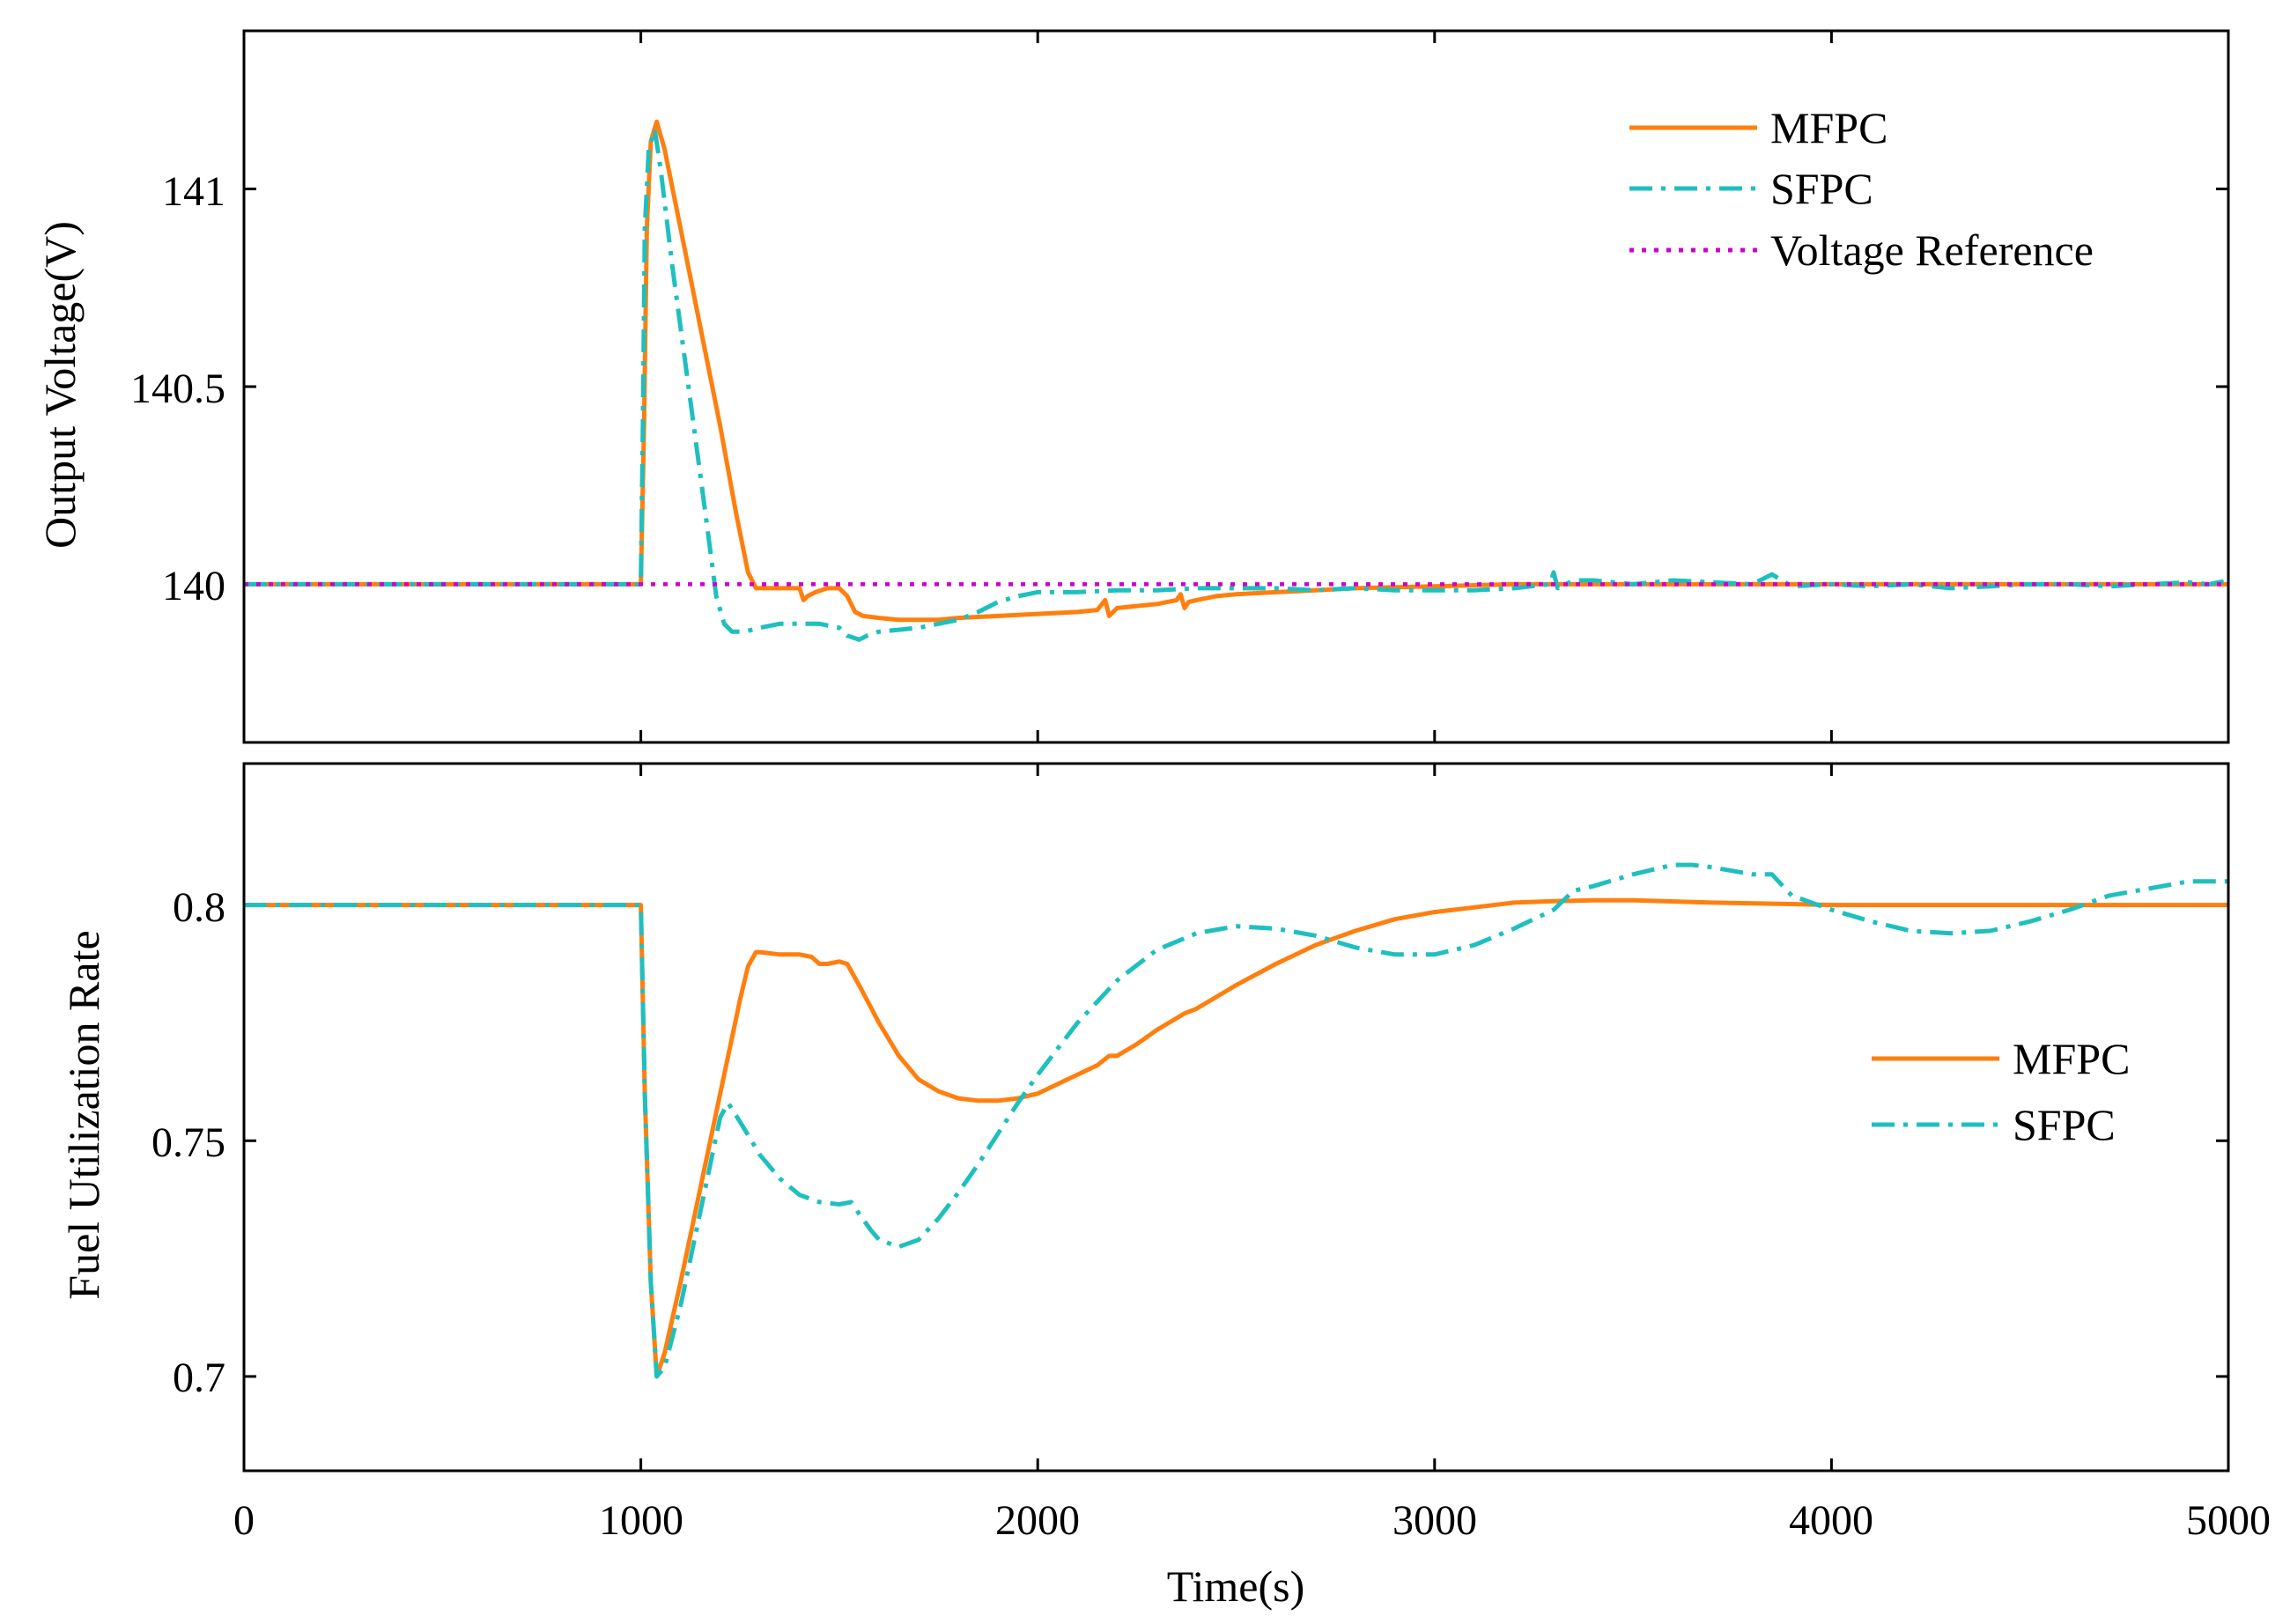  Describe the element at coordinates (193, 586) in the screenshot. I see `voltage-ytick-label: 140` at that location.